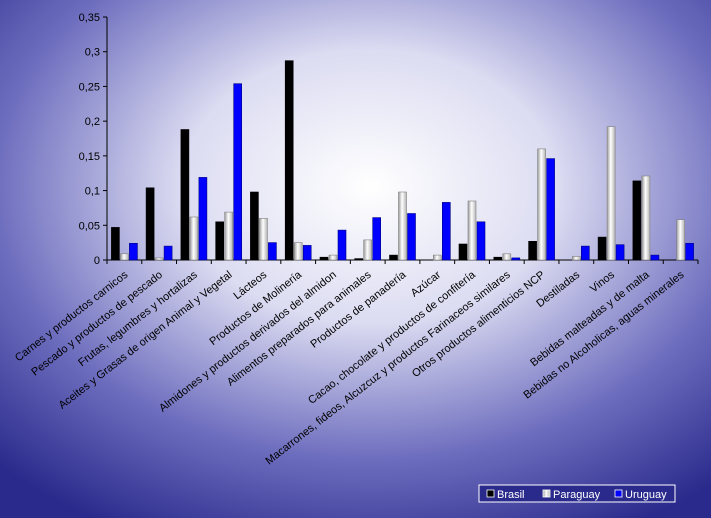 This screenshot has width=711, height=518. I want to click on legend-swatch-paraguay, so click(546, 493).